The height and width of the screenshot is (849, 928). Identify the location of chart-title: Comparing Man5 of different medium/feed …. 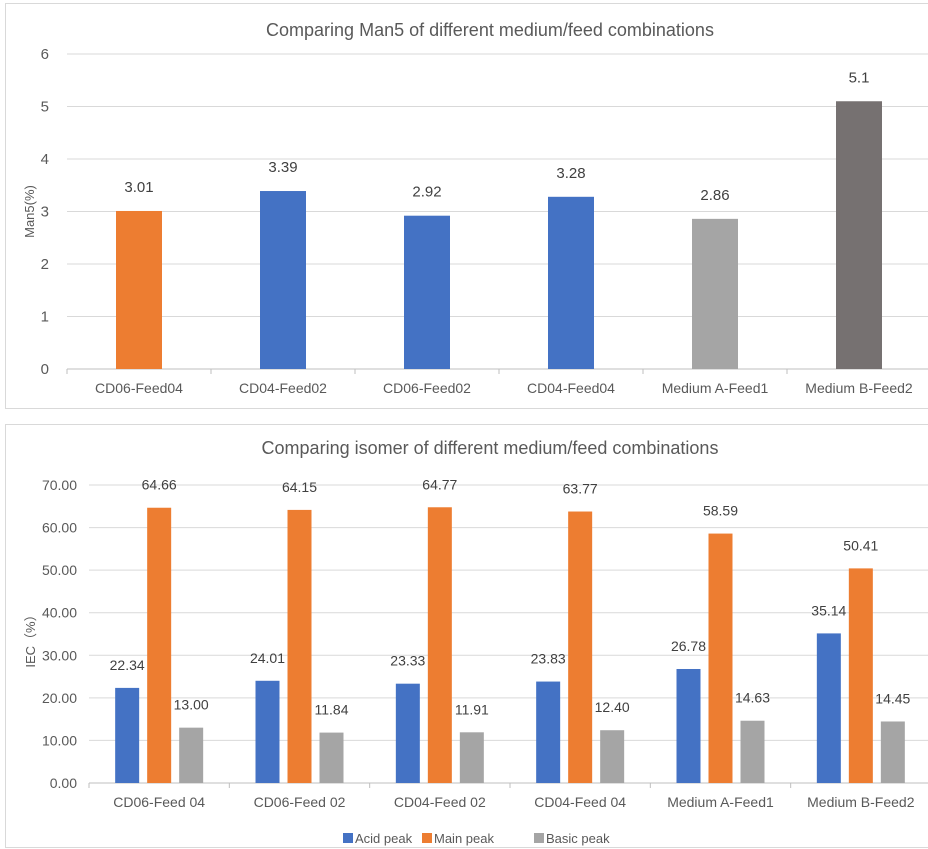
(490, 30).